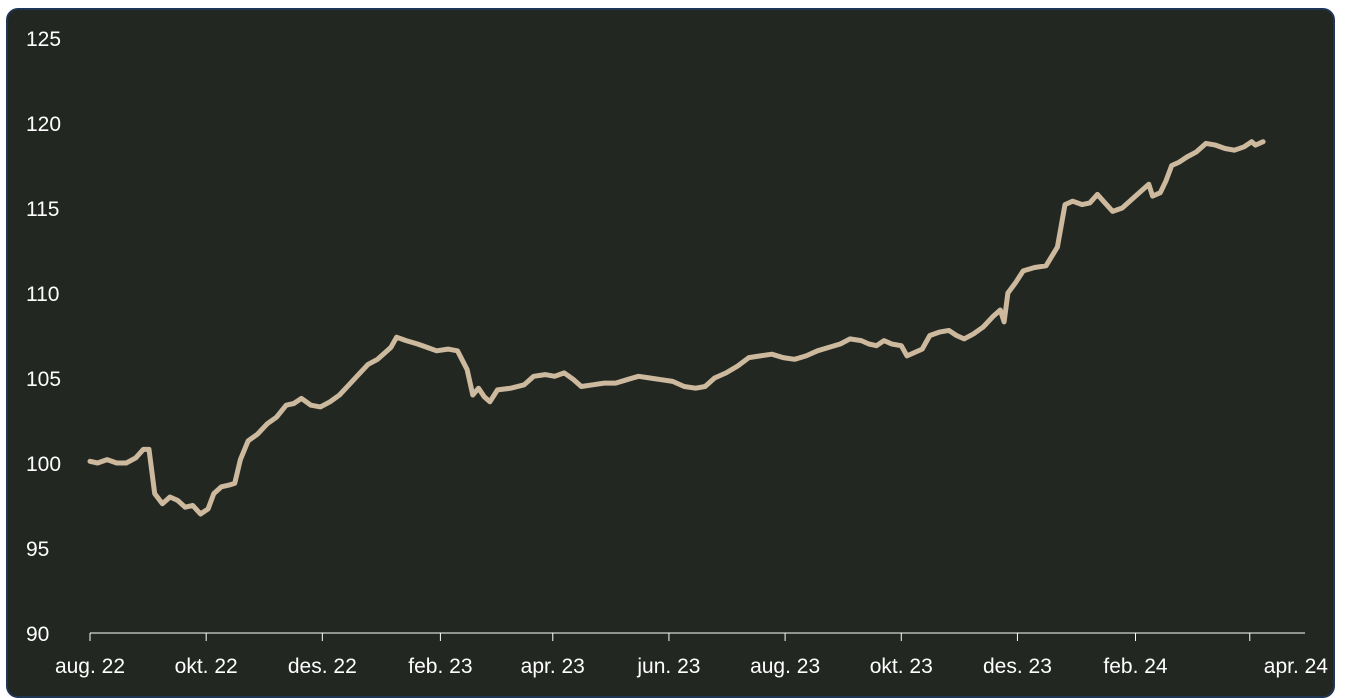  Describe the element at coordinates (43, 464) in the screenshot. I see `y-tick-label: 100` at that location.